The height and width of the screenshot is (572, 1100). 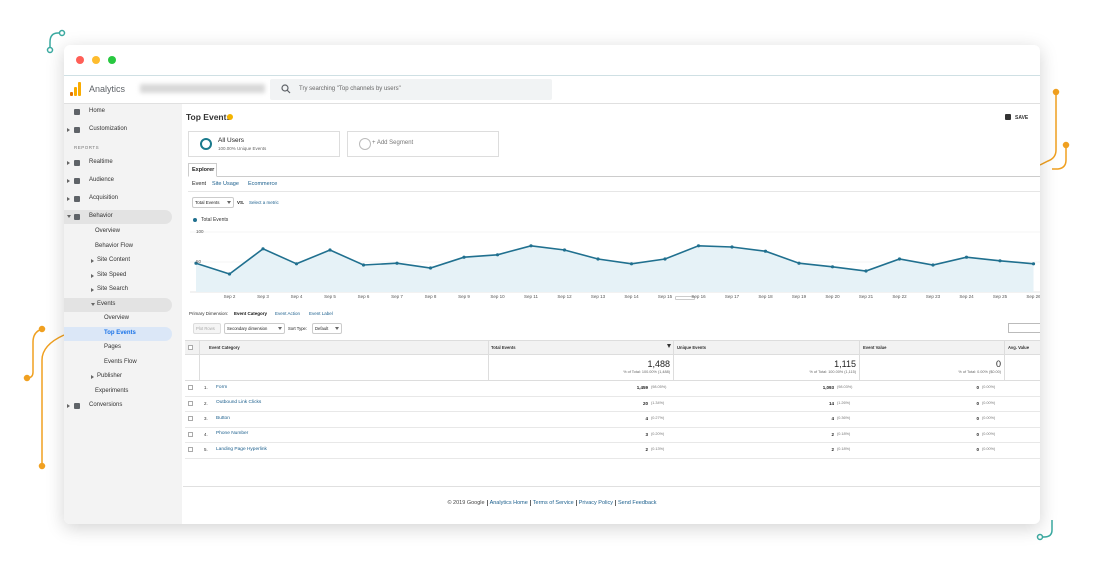 I want to click on row-label: Form, so click(x=222, y=387).